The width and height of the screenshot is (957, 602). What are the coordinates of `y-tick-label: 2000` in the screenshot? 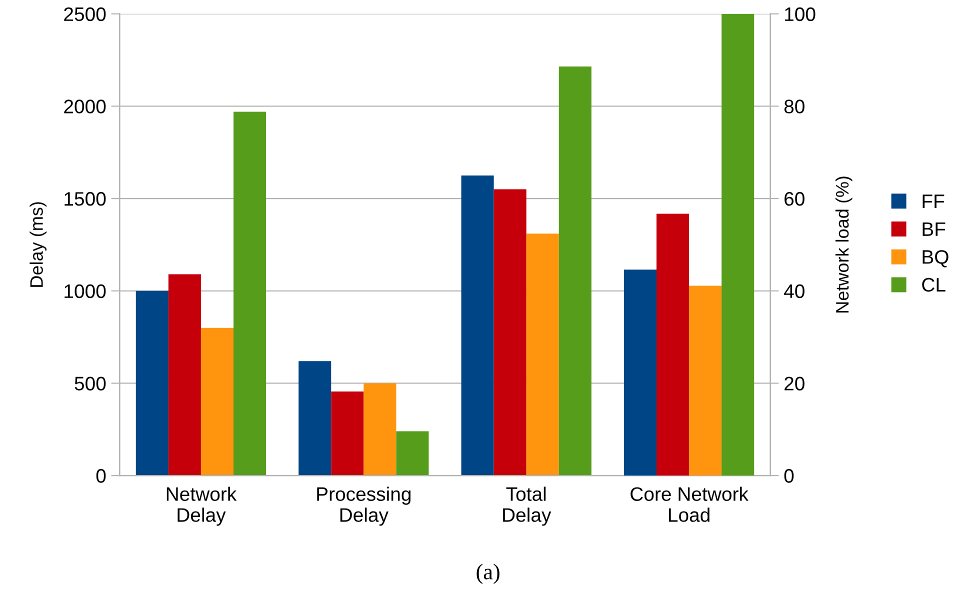 It's located at (85, 107).